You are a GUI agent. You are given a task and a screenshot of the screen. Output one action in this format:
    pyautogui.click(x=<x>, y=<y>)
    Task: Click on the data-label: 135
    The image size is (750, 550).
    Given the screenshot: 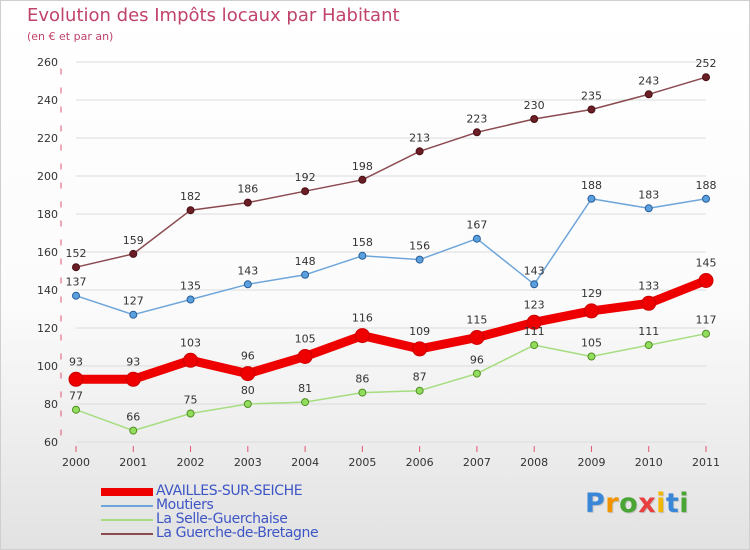 What is the action you would take?
    pyautogui.click(x=190, y=286)
    